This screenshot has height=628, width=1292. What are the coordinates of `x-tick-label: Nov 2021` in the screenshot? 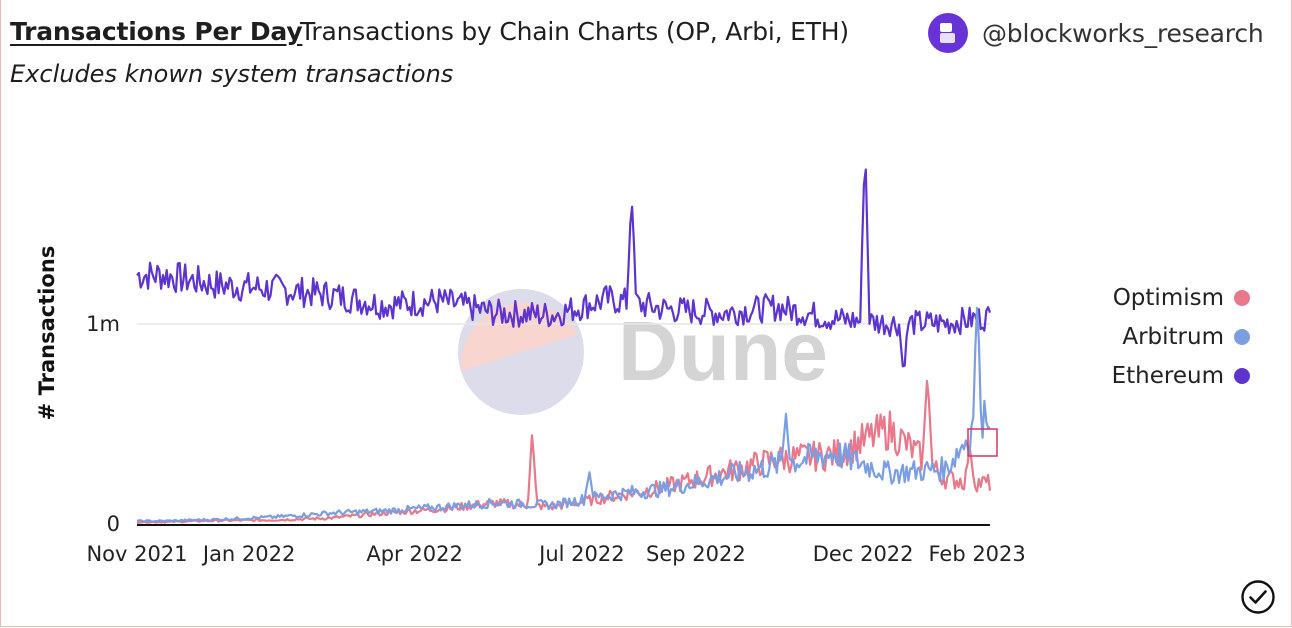 It's located at (136, 554).